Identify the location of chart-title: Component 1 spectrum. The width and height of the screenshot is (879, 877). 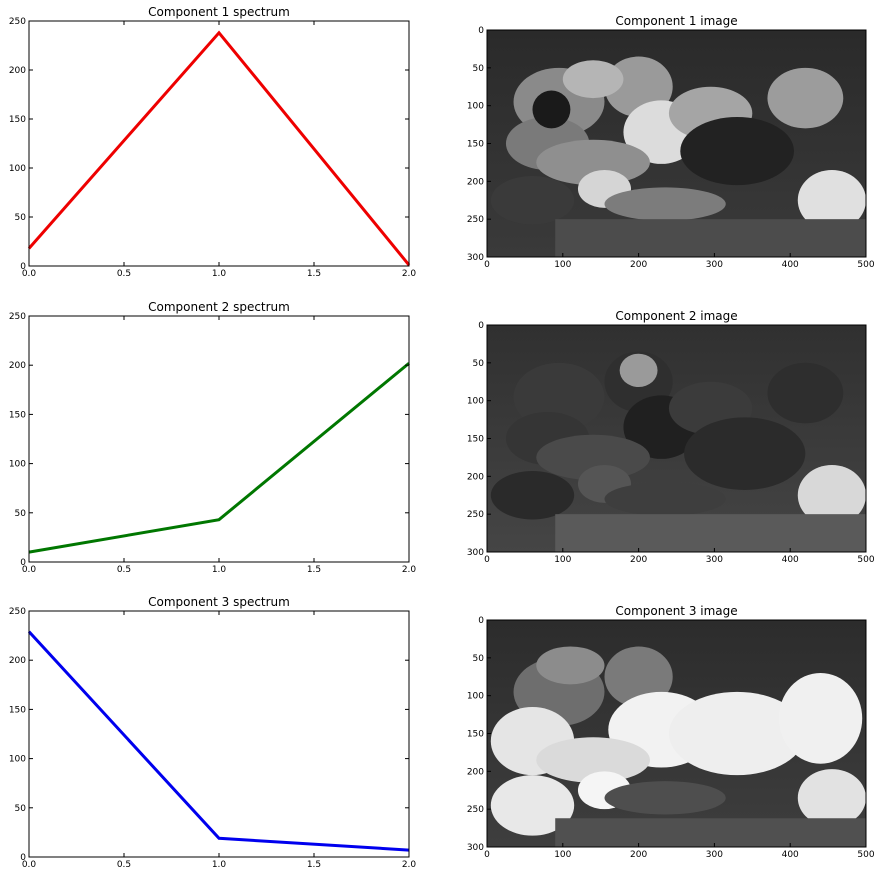
(219, 12).